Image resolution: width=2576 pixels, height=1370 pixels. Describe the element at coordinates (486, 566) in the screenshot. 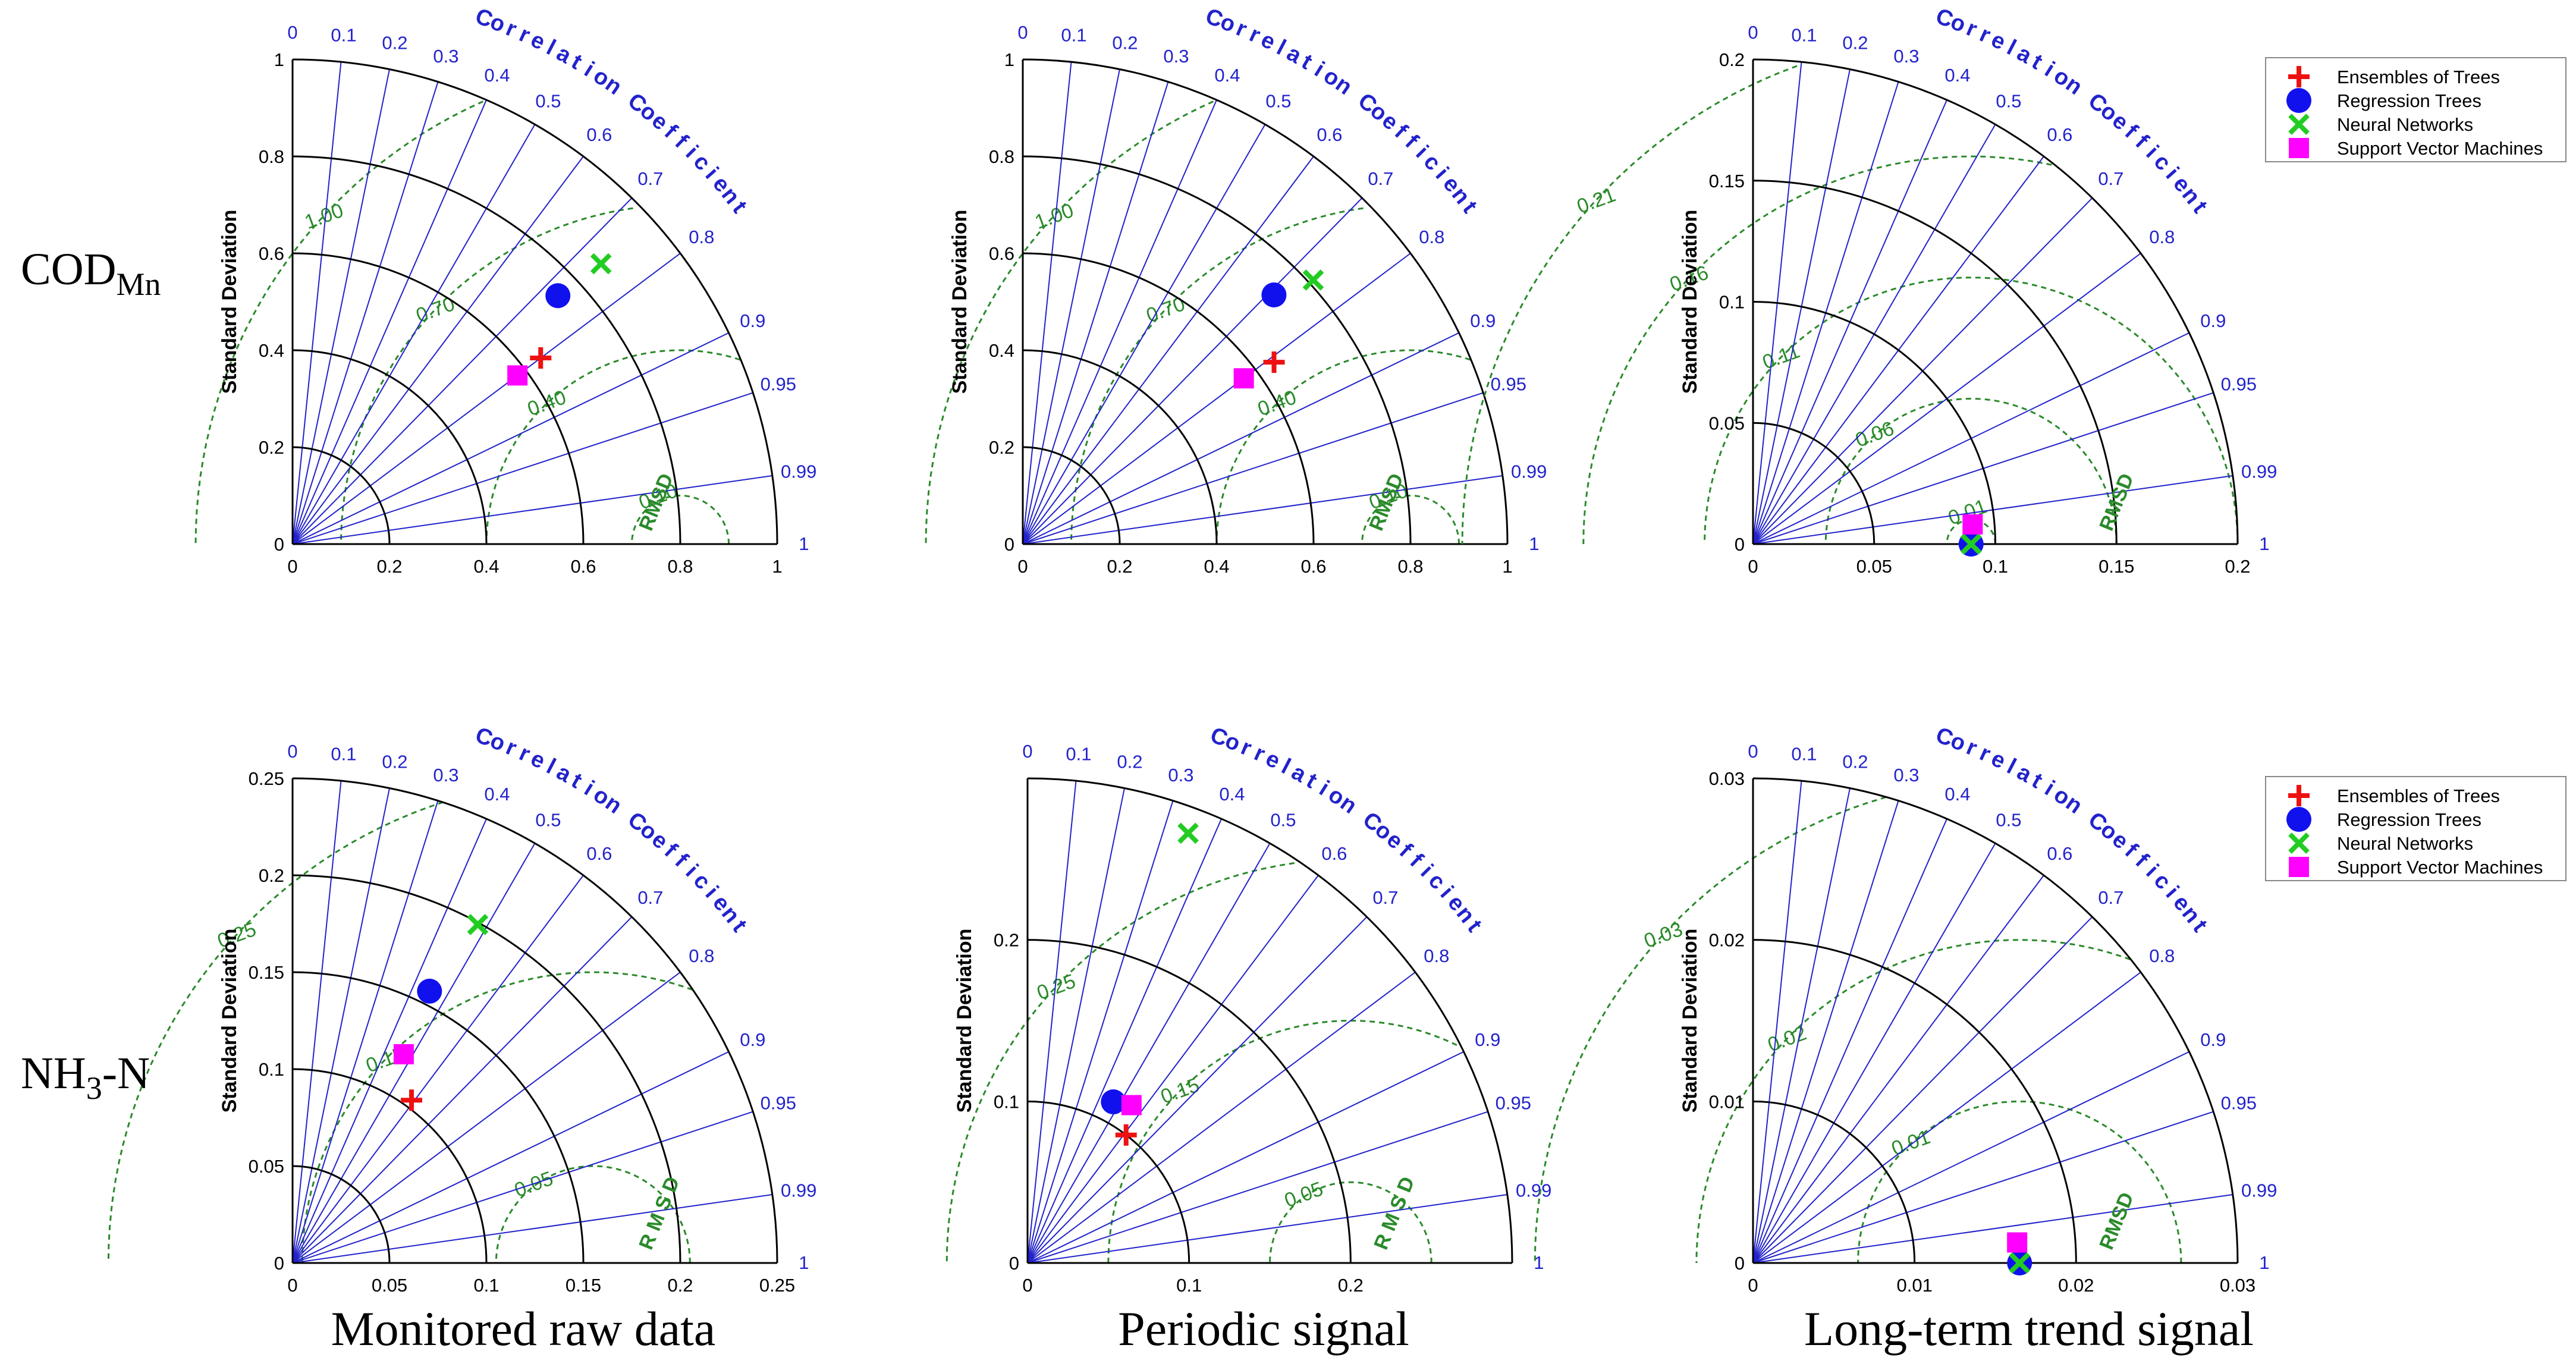

I see `x-tick-label: 0.4` at that location.